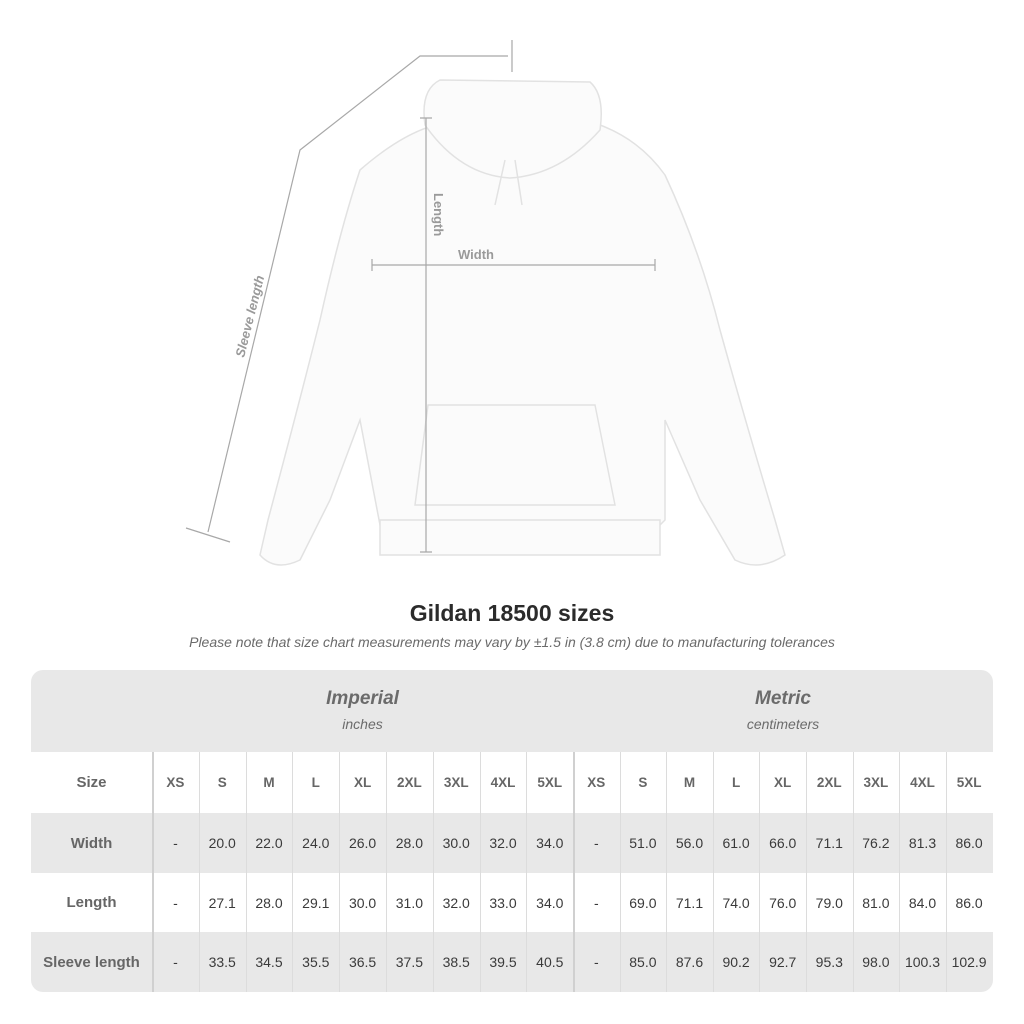  I want to click on size-header-metric: XS, so click(596, 782).